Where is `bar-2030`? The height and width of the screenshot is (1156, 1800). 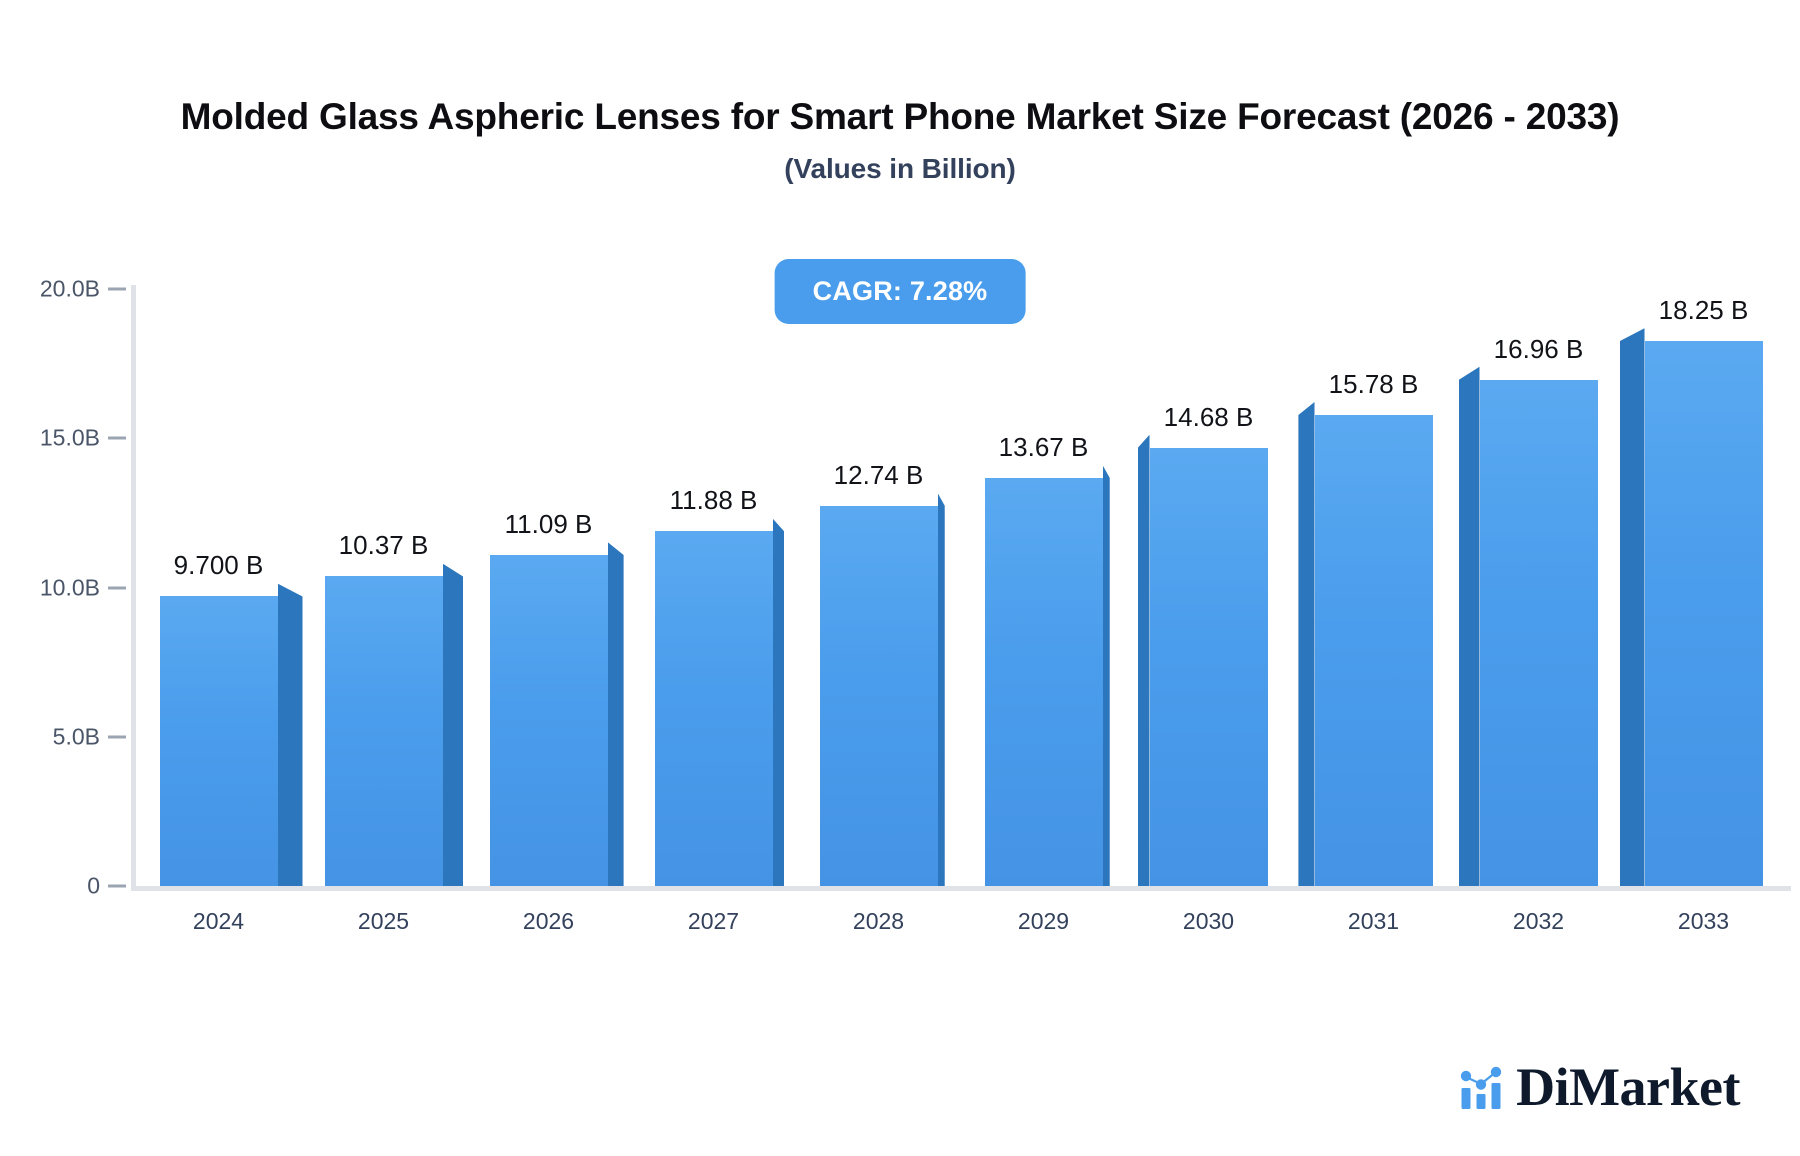 bar-2030 is located at coordinates (1202, 660).